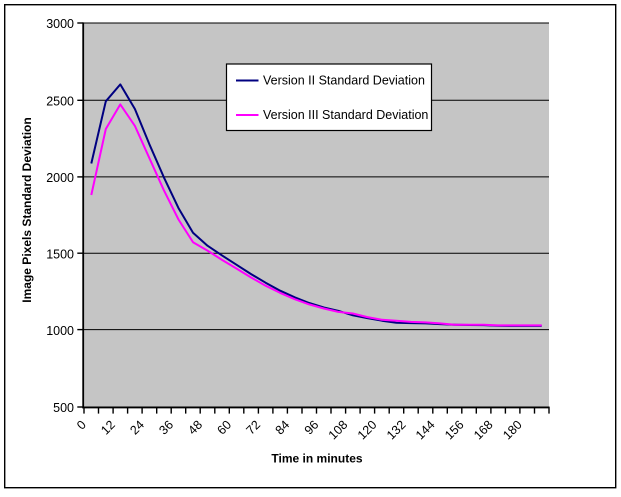 The width and height of the screenshot is (621, 497). Describe the element at coordinates (60, 331) in the screenshot. I see `svg-text: 1000` at that location.